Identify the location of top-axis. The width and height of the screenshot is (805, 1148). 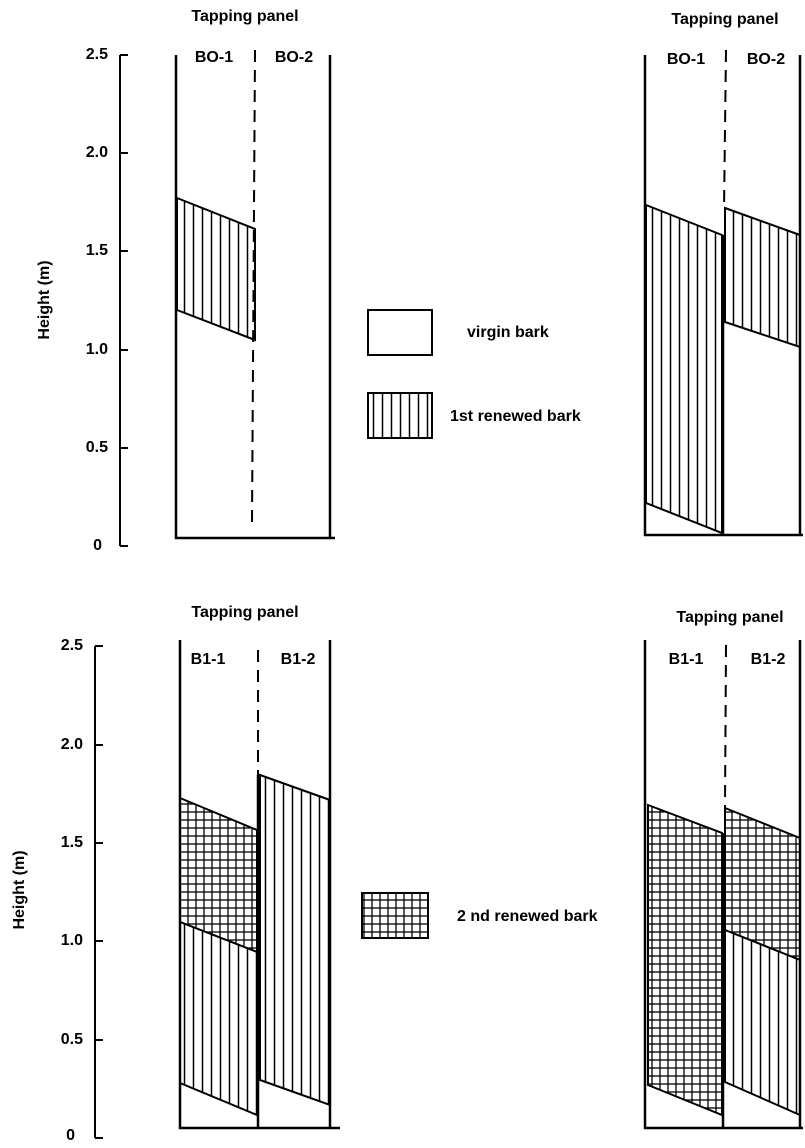
(123, 300).